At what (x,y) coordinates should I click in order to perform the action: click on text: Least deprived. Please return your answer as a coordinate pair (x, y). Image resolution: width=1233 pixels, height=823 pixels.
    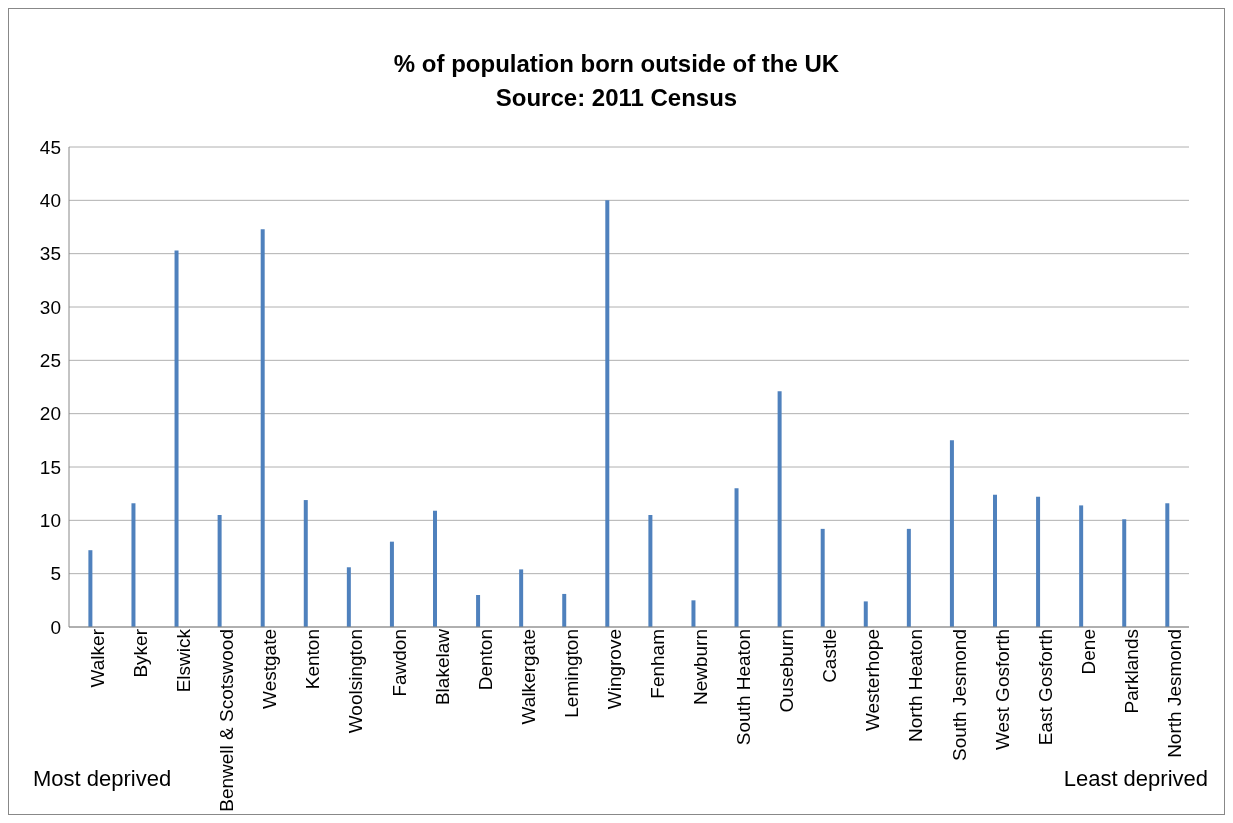
    Looking at the image, I should click on (1135, 779).